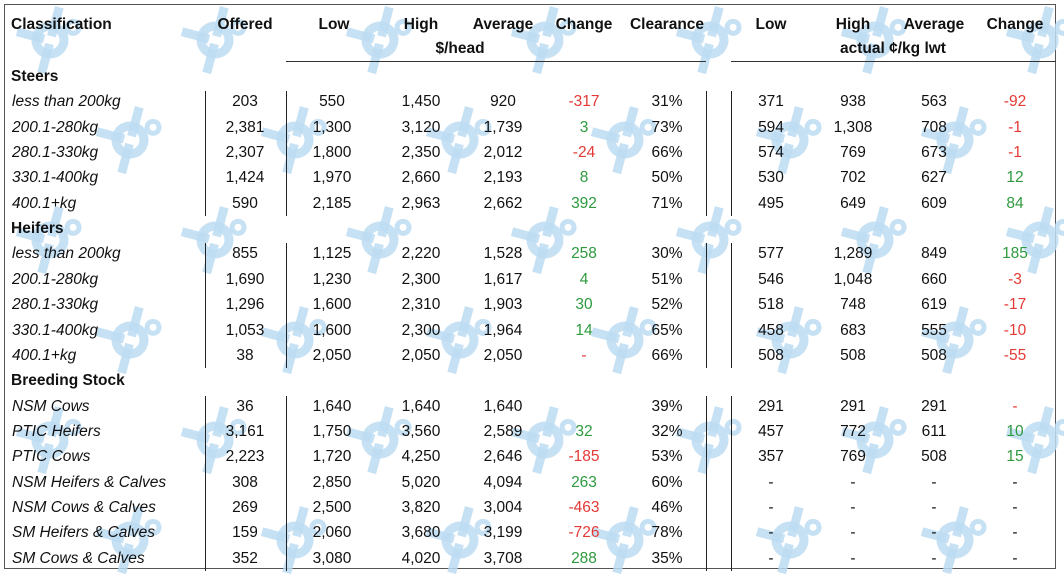 The image size is (1064, 576). Describe the element at coordinates (667, 406) in the screenshot. I see `cell-clearance: 39%` at that location.